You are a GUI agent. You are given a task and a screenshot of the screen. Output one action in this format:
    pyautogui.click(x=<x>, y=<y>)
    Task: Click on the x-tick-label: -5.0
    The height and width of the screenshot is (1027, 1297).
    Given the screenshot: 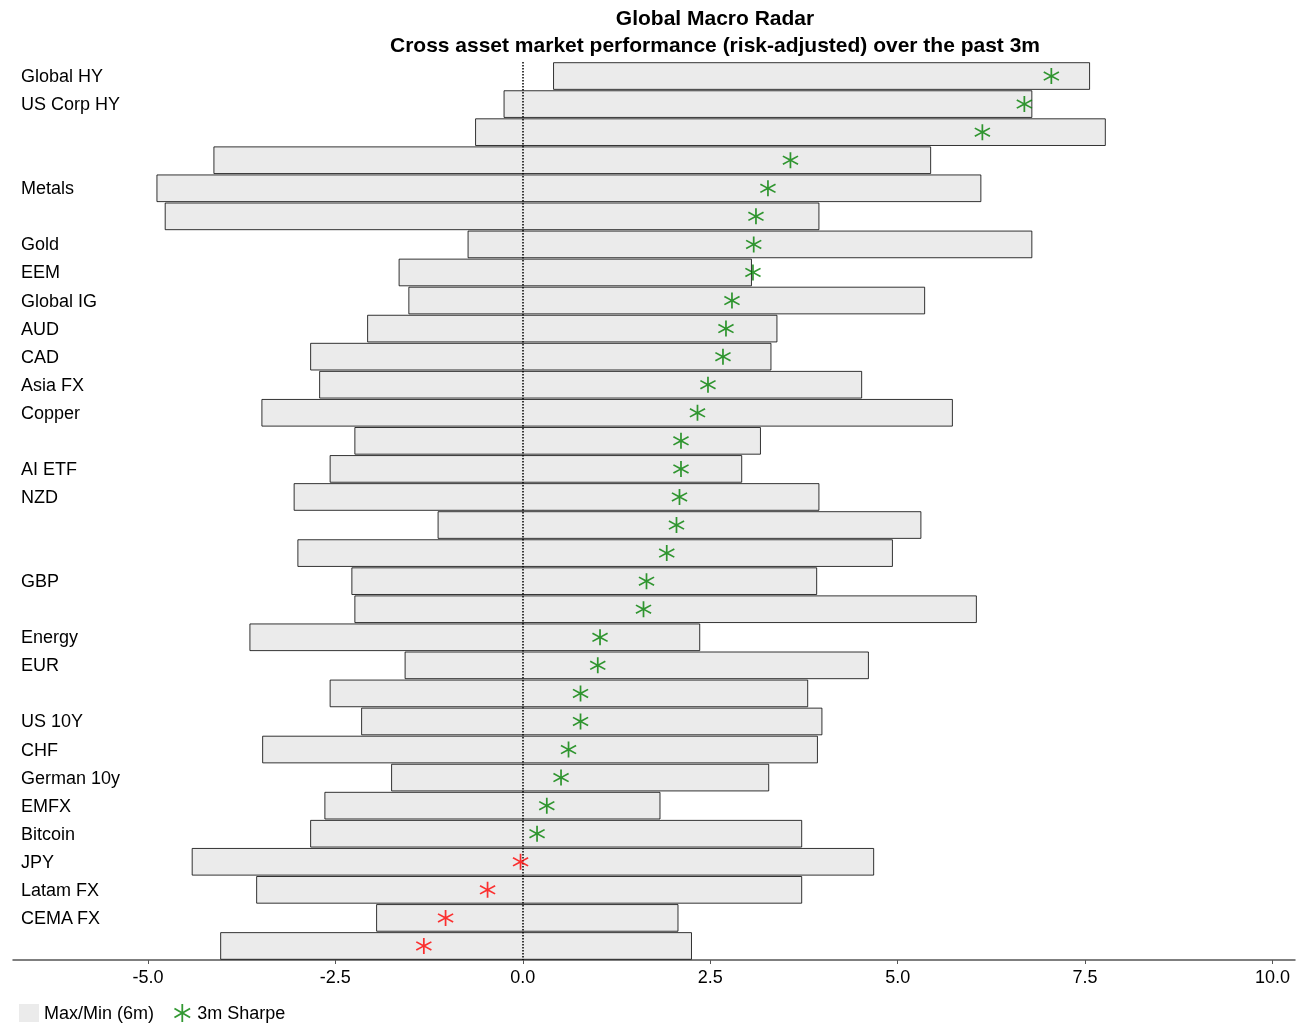 What is the action you would take?
    pyautogui.click(x=148, y=977)
    